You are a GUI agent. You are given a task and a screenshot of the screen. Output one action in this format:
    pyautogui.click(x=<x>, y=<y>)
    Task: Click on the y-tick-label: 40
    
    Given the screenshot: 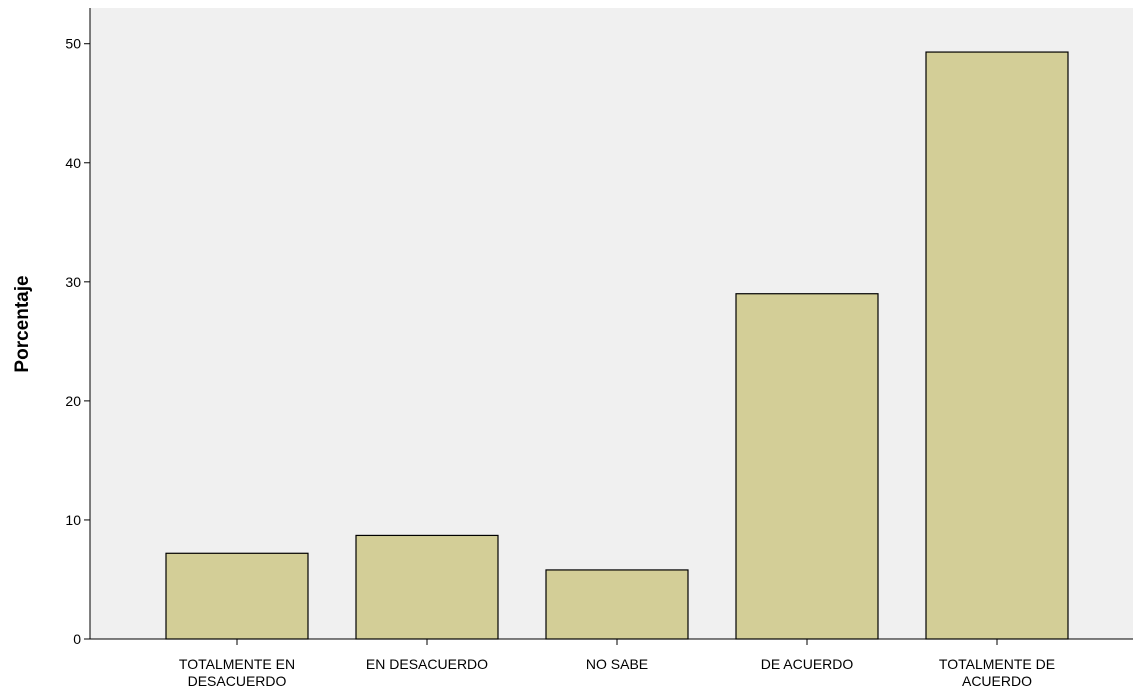 What is the action you would take?
    pyautogui.click(x=73, y=163)
    